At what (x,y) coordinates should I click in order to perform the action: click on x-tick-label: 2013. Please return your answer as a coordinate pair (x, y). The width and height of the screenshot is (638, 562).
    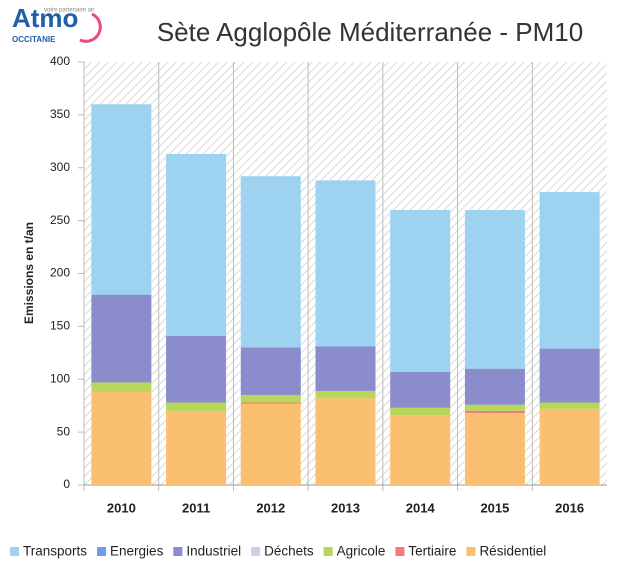
    Looking at the image, I should click on (345, 507).